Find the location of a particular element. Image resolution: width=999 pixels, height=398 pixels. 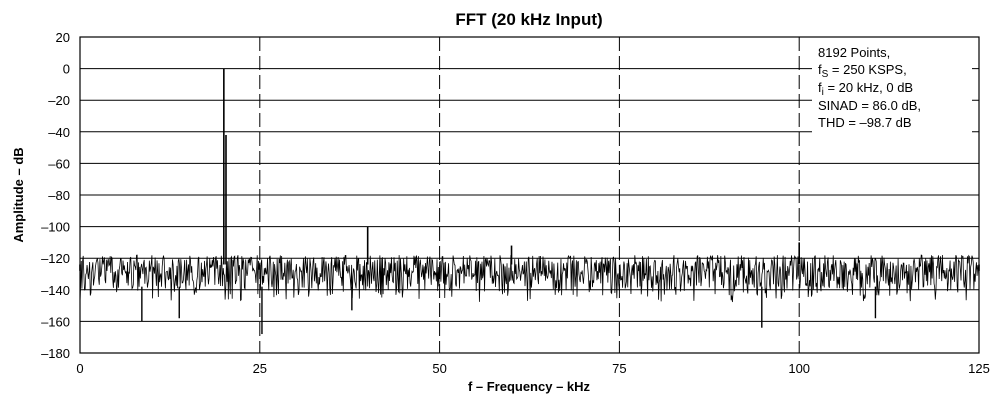

x-tick-label: 125 is located at coordinates (979, 368).